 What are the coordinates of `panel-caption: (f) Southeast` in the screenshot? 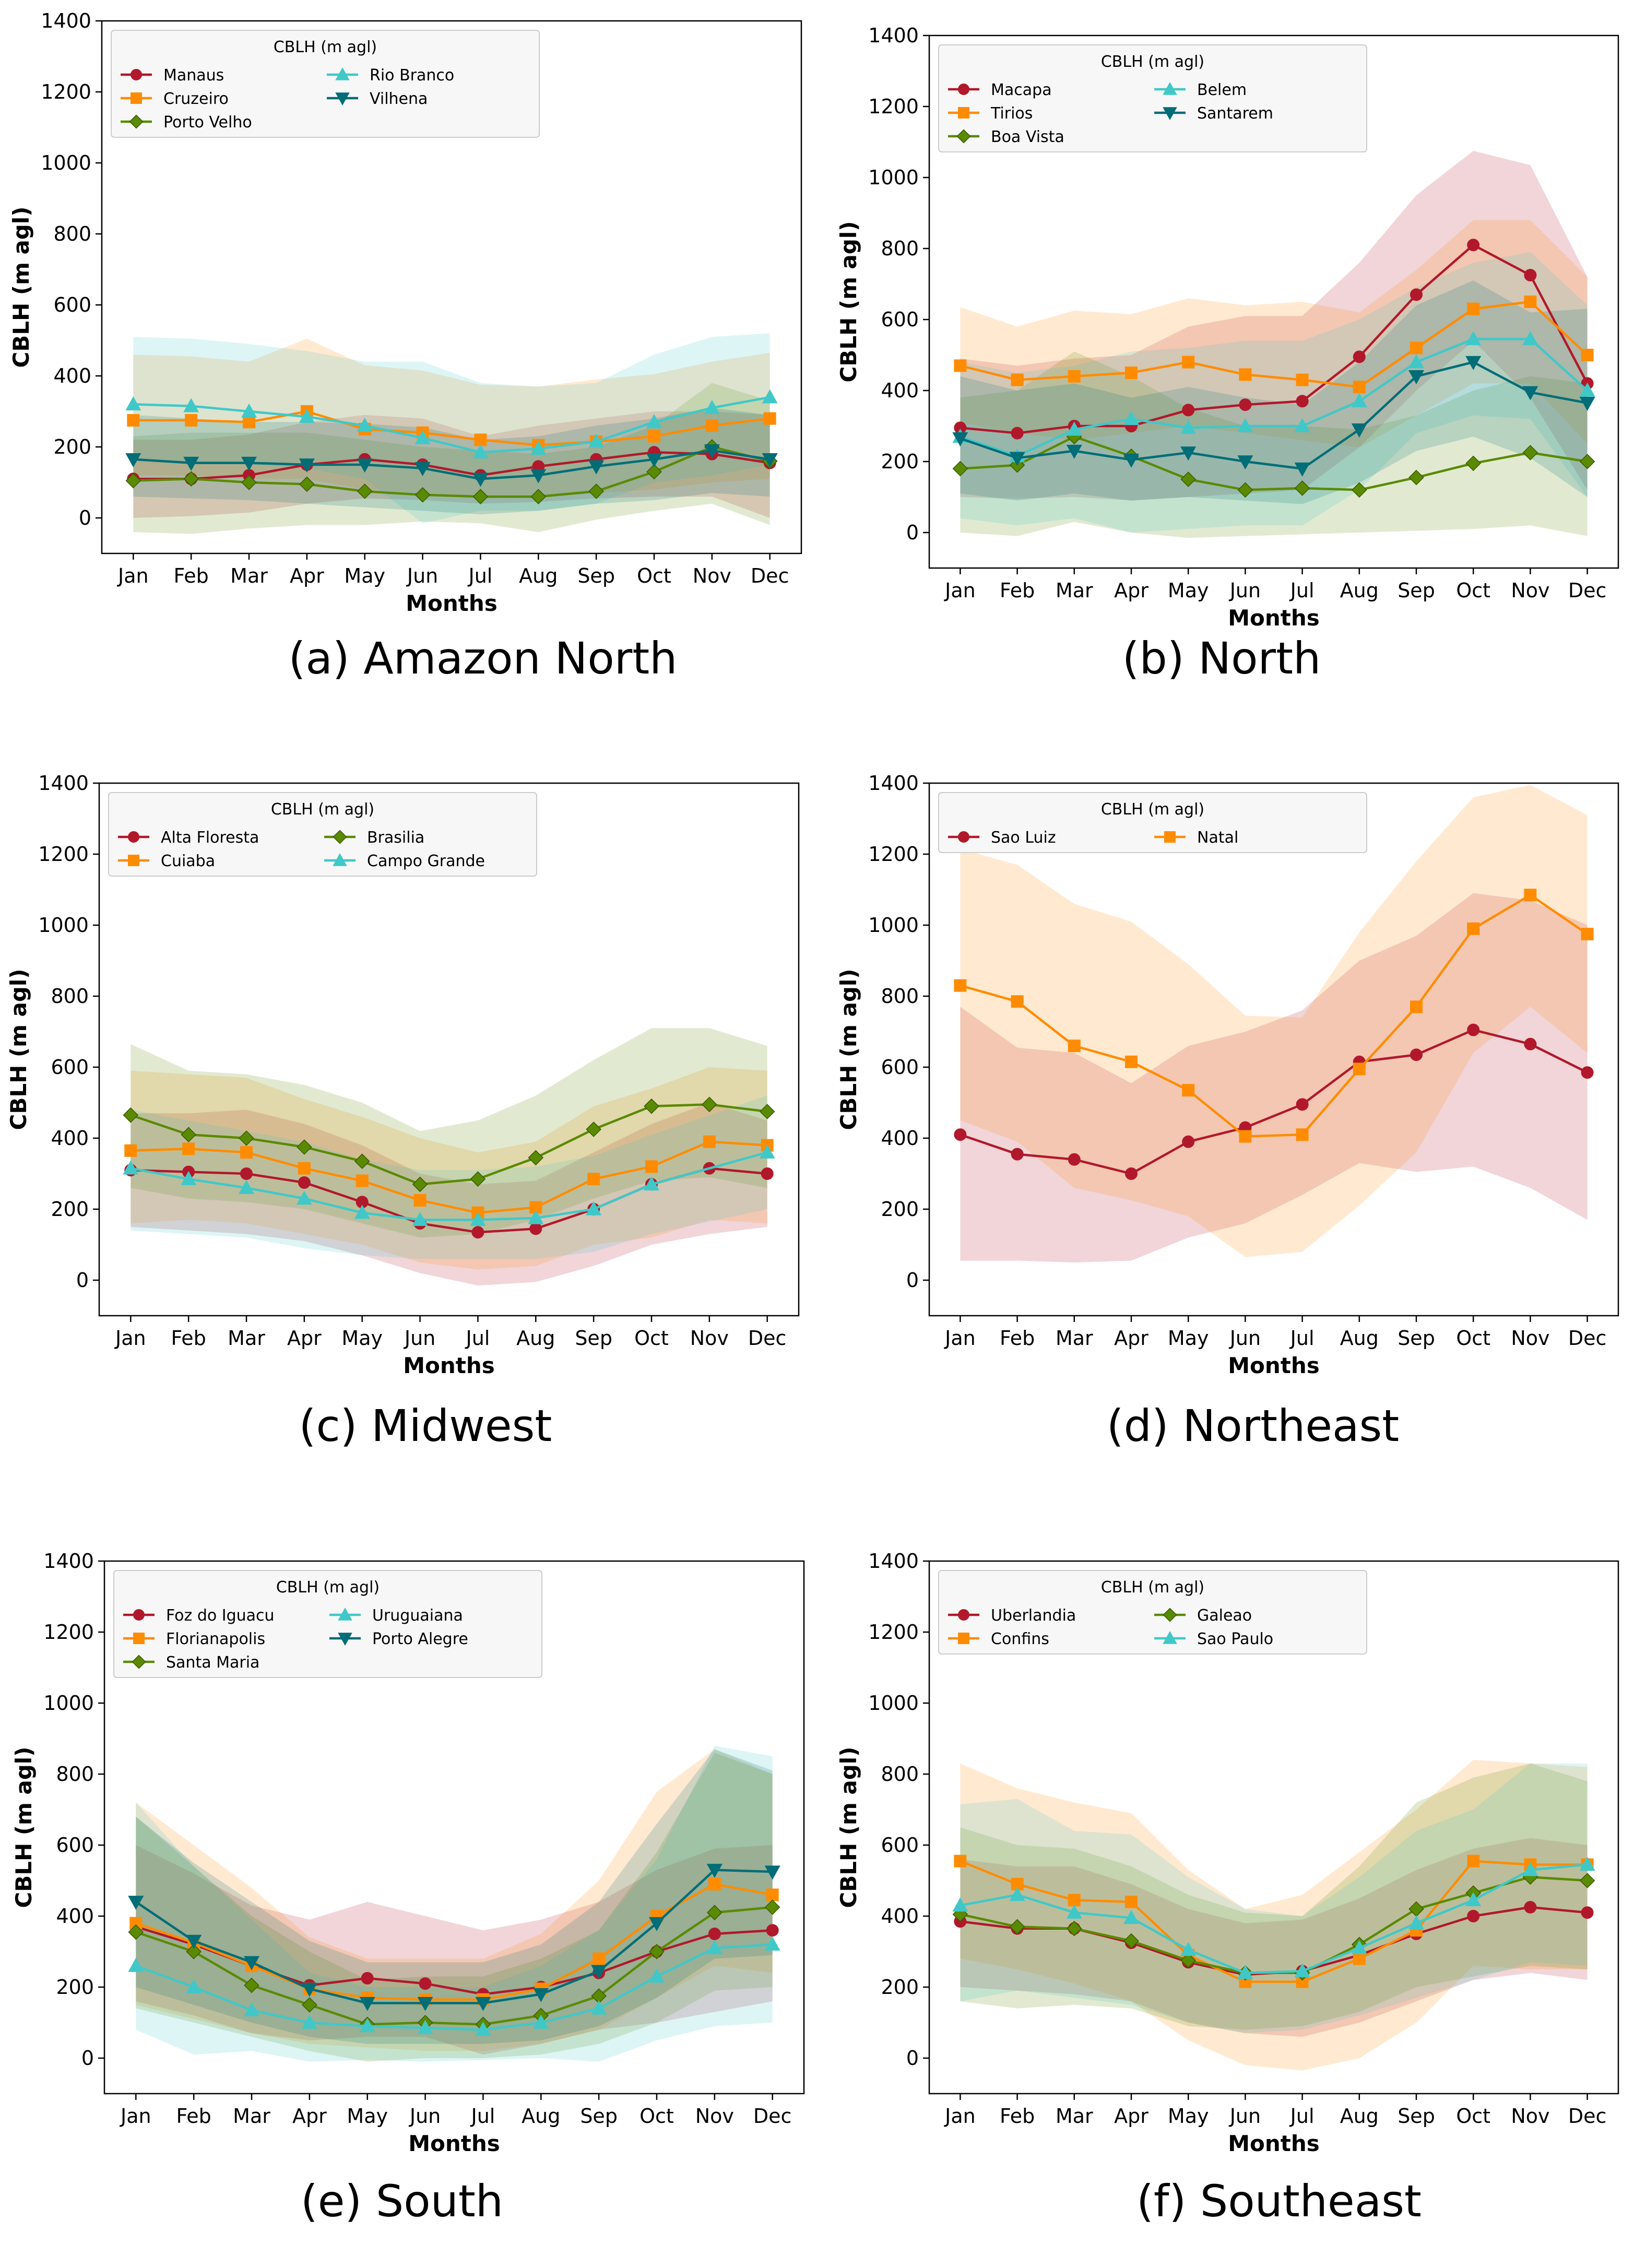 It's located at (1279, 2201).